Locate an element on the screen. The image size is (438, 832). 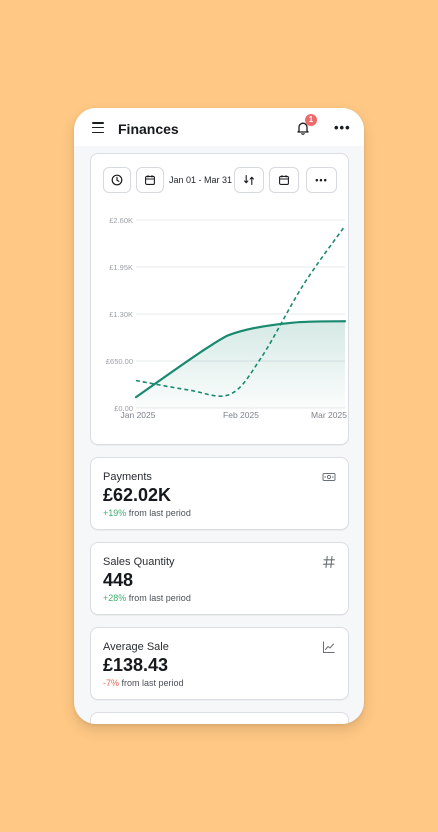
start-date-button is located at coordinates (150, 180).